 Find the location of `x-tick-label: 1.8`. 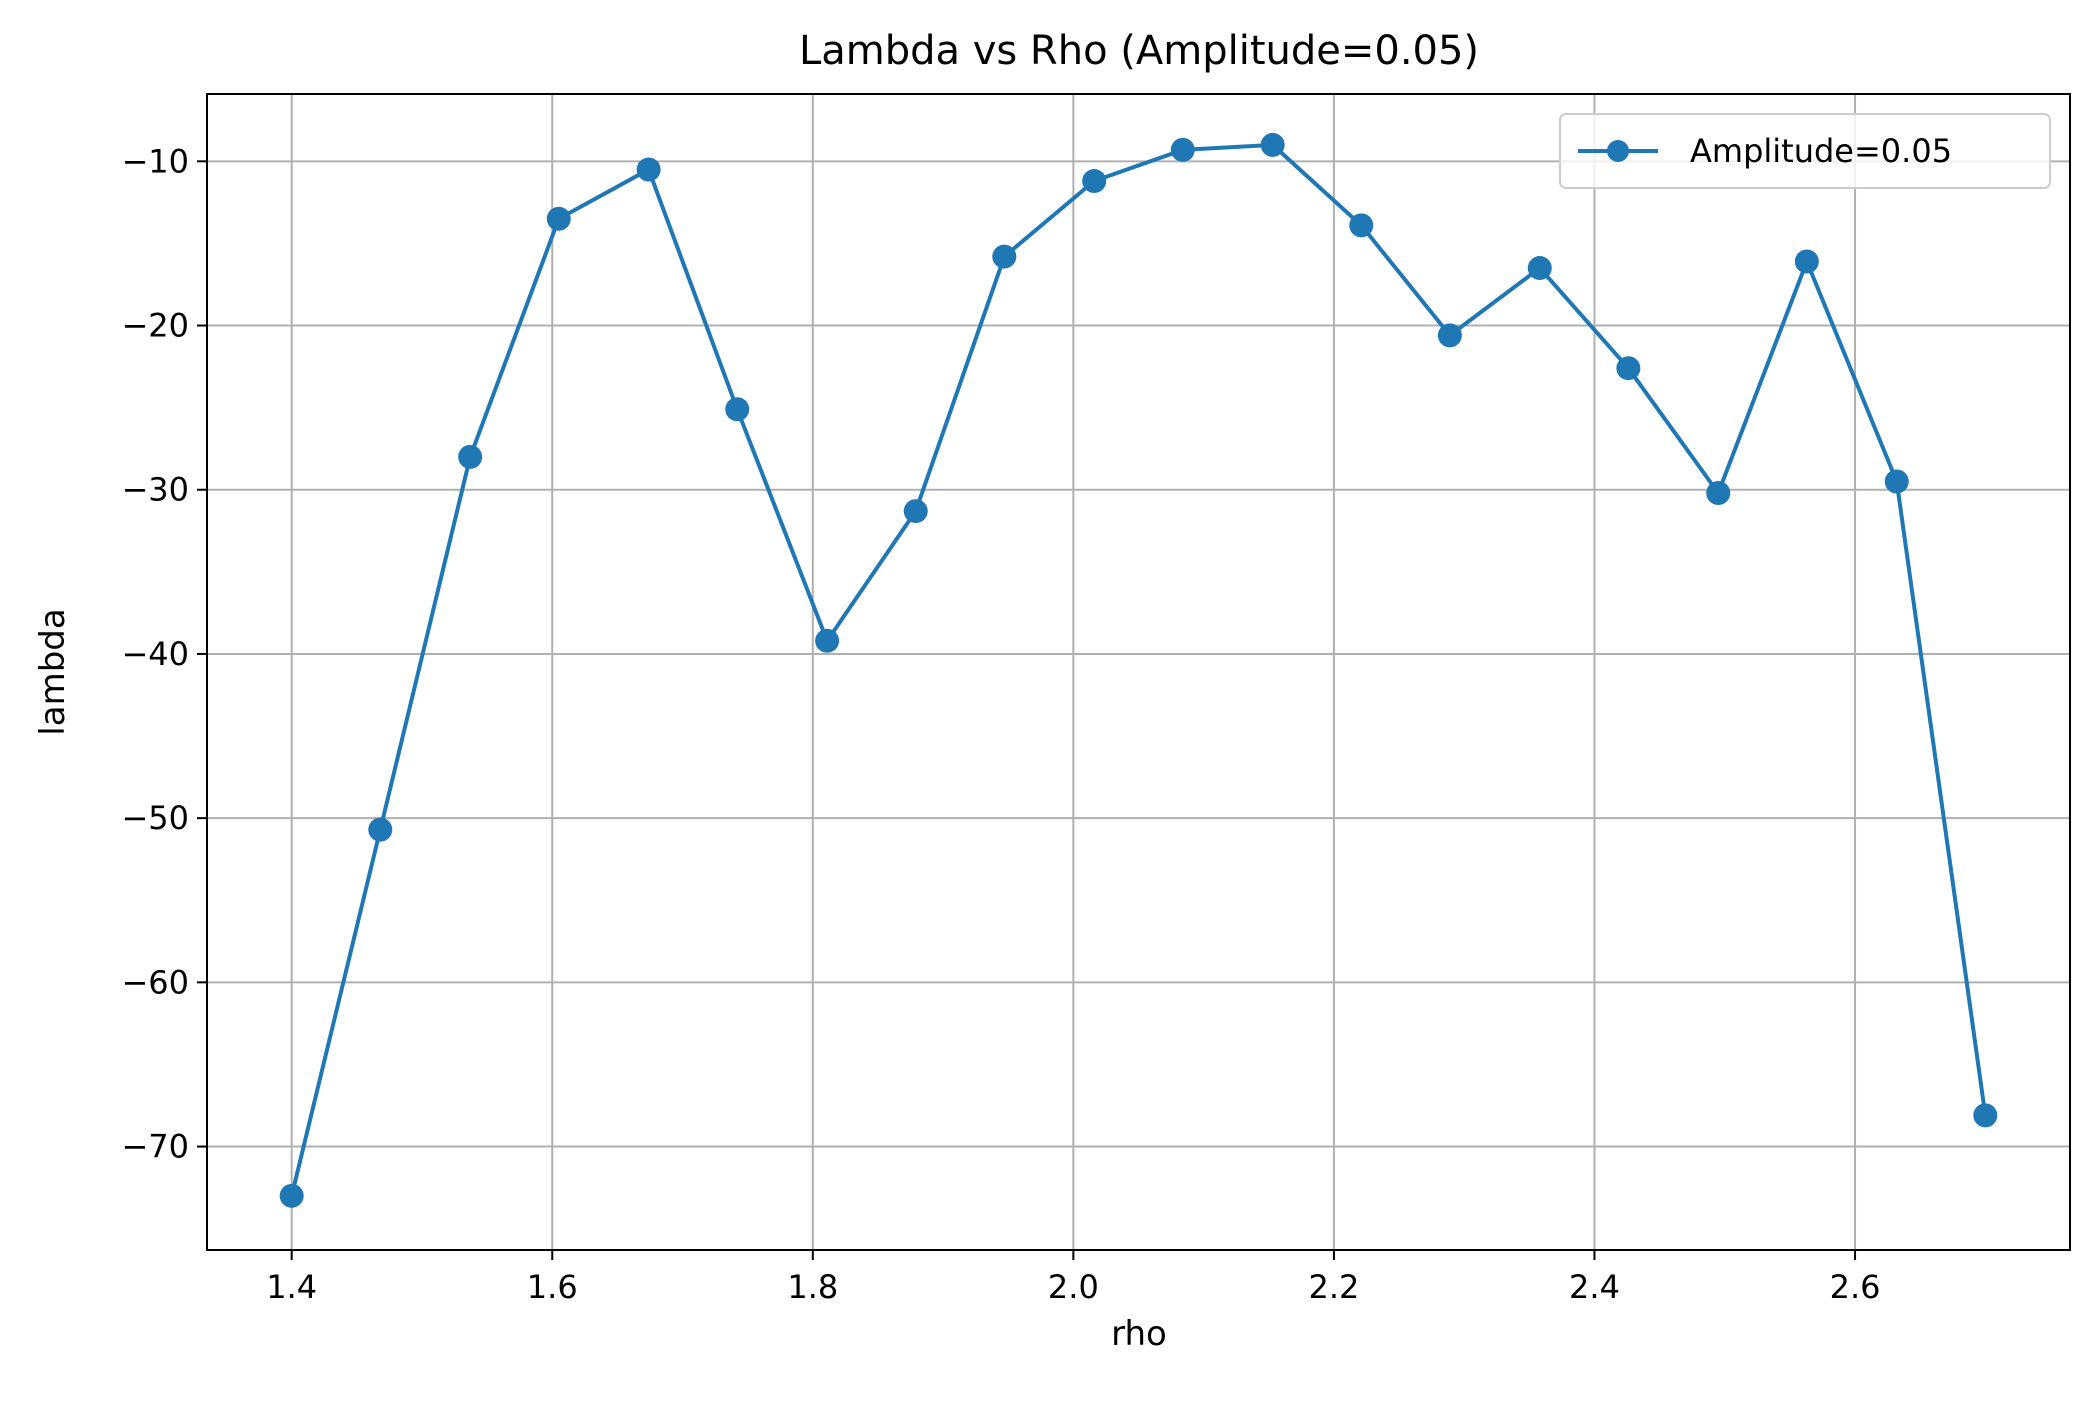

x-tick-label: 1.8 is located at coordinates (812, 1287).